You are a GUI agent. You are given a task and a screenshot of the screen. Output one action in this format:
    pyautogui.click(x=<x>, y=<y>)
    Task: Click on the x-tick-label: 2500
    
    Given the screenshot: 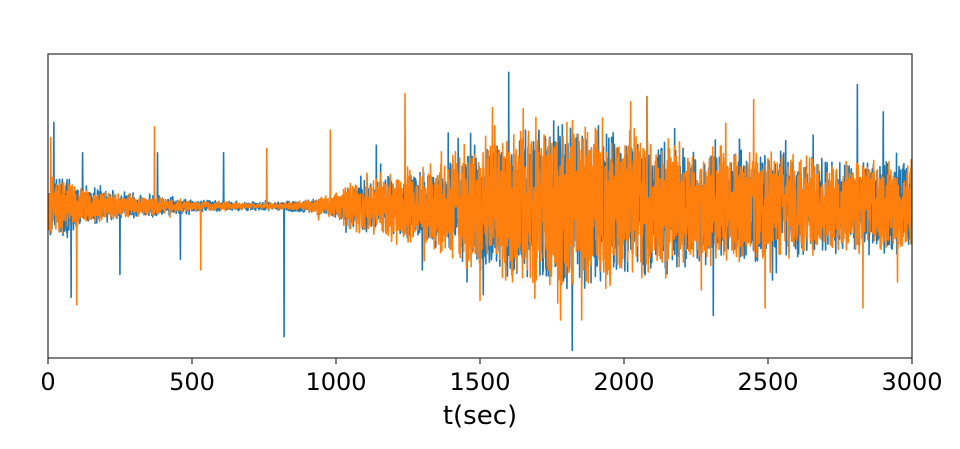 What is the action you would take?
    pyautogui.click(x=767, y=382)
    